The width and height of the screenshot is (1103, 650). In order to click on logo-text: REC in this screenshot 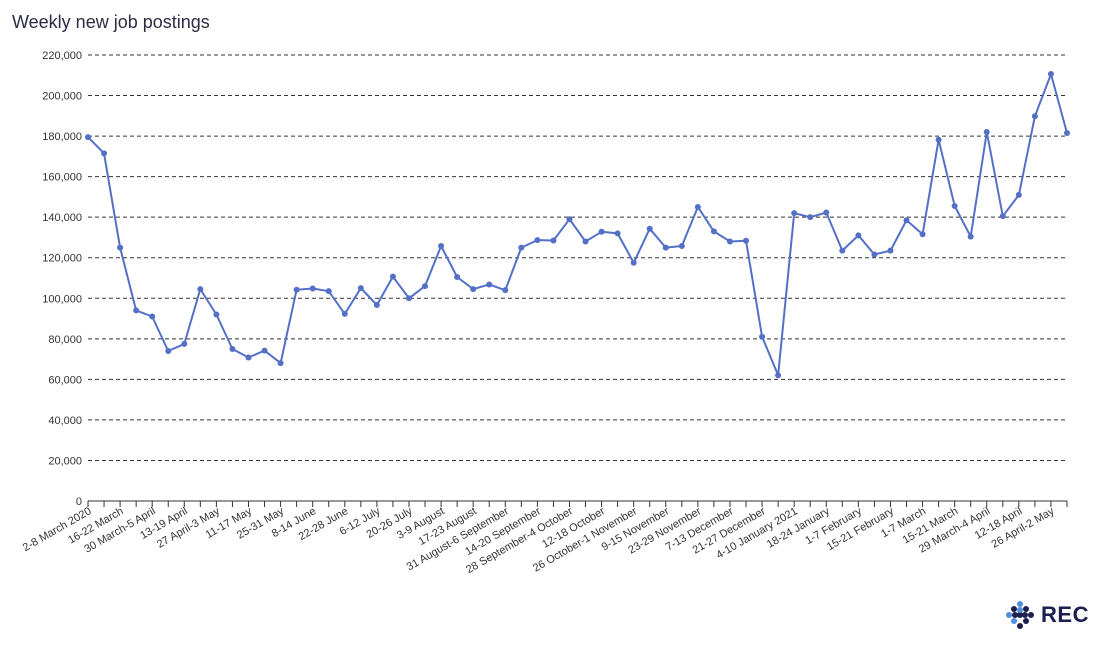, I will do `click(1065, 614)`.